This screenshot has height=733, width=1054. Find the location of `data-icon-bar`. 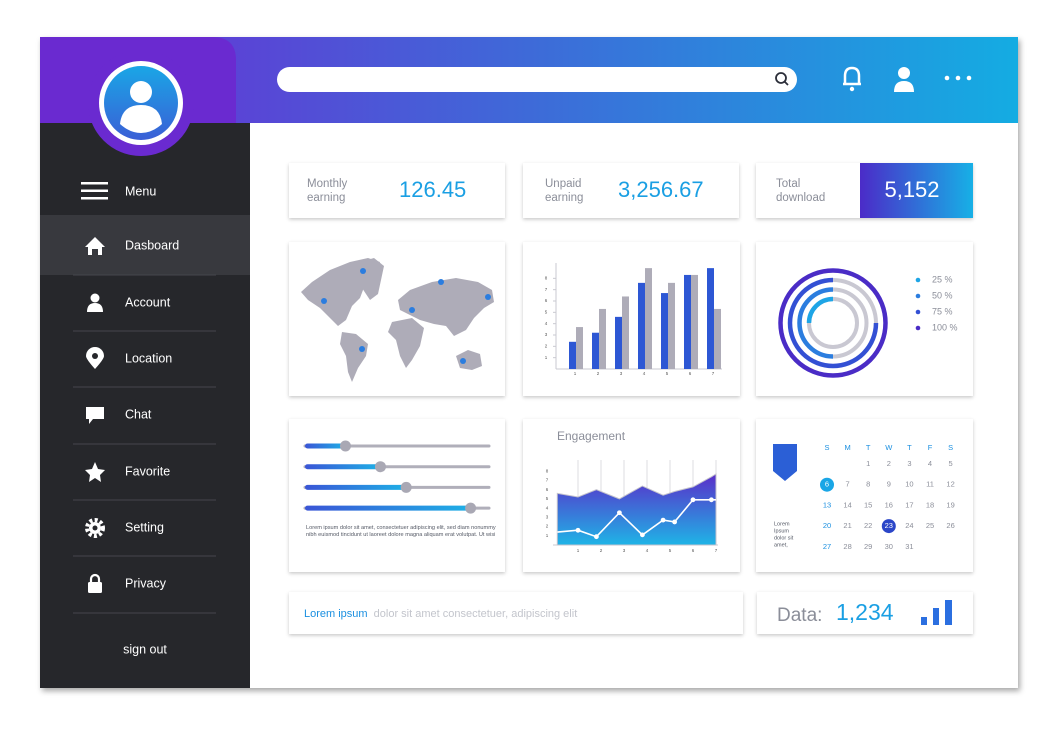

data-icon-bar is located at coordinates (924, 621).